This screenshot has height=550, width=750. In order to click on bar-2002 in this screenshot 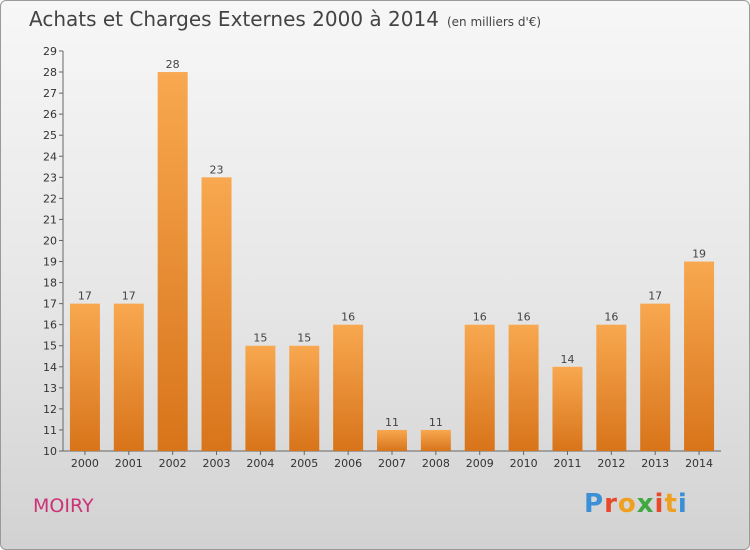, I will do `click(172, 261)`.